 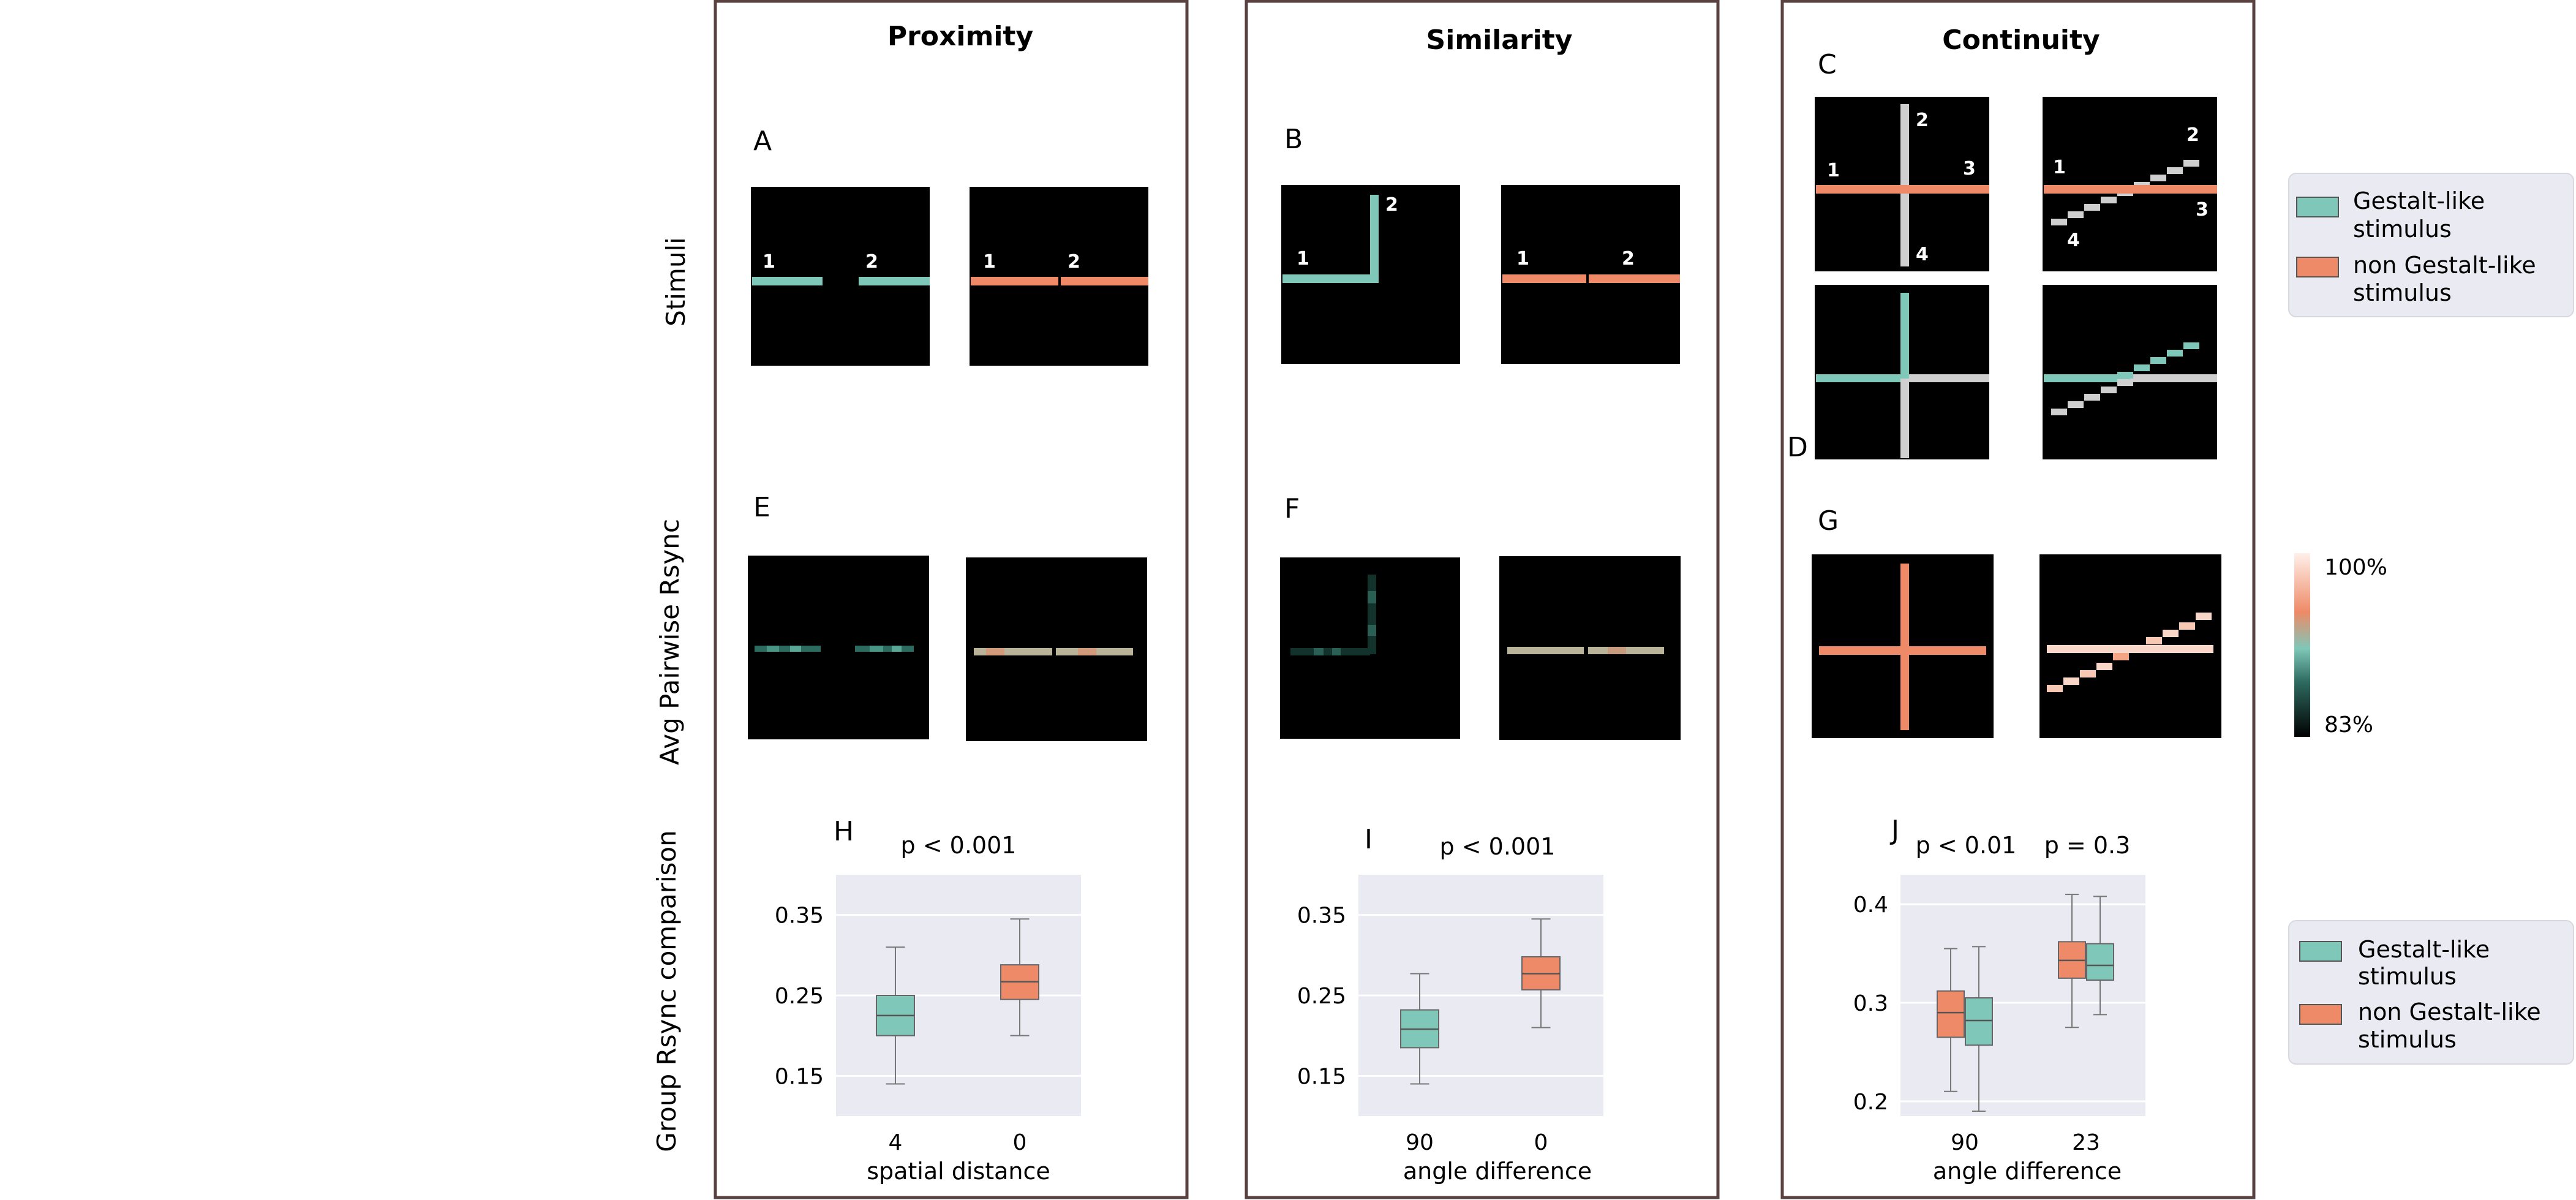 I want to click on stimulus-continuity-cross-gestalt, so click(x=1902, y=372).